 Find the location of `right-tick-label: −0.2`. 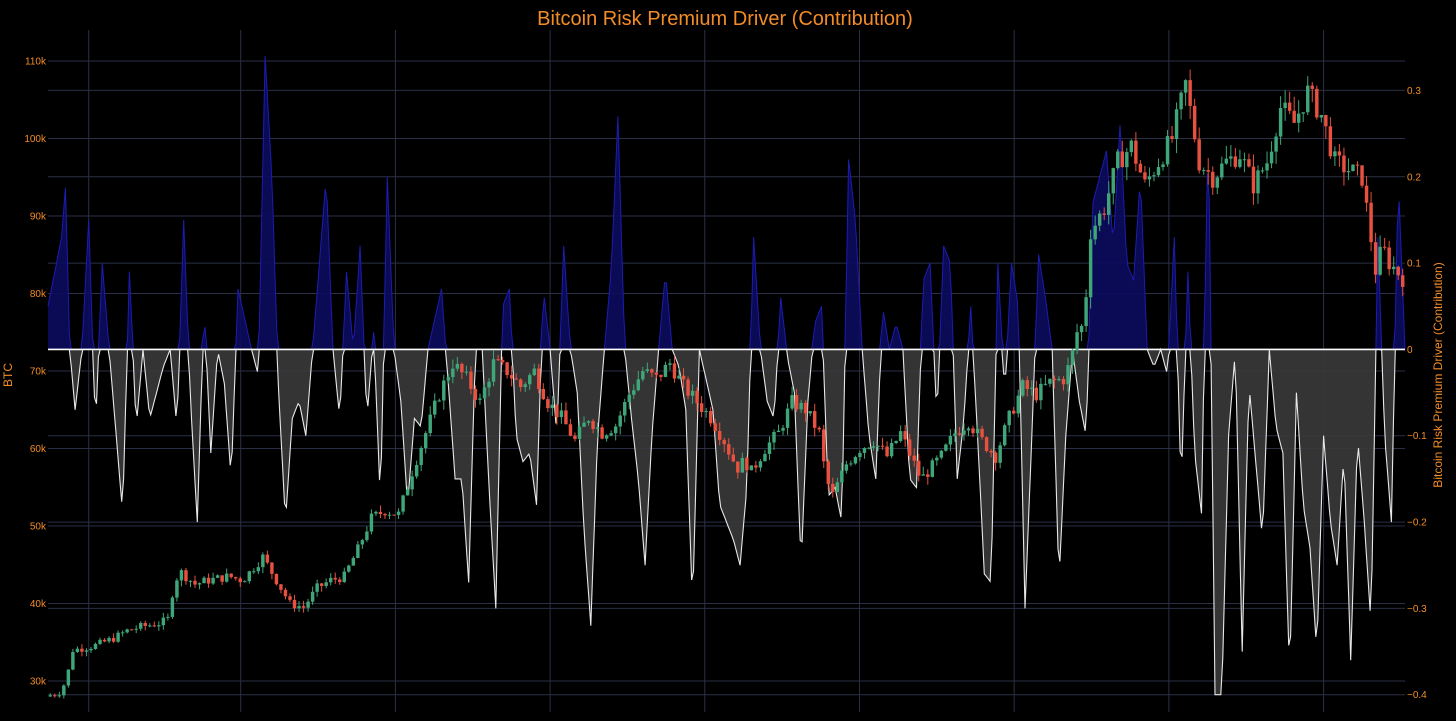

right-tick-label: −0.2 is located at coordinates (1417, 523).